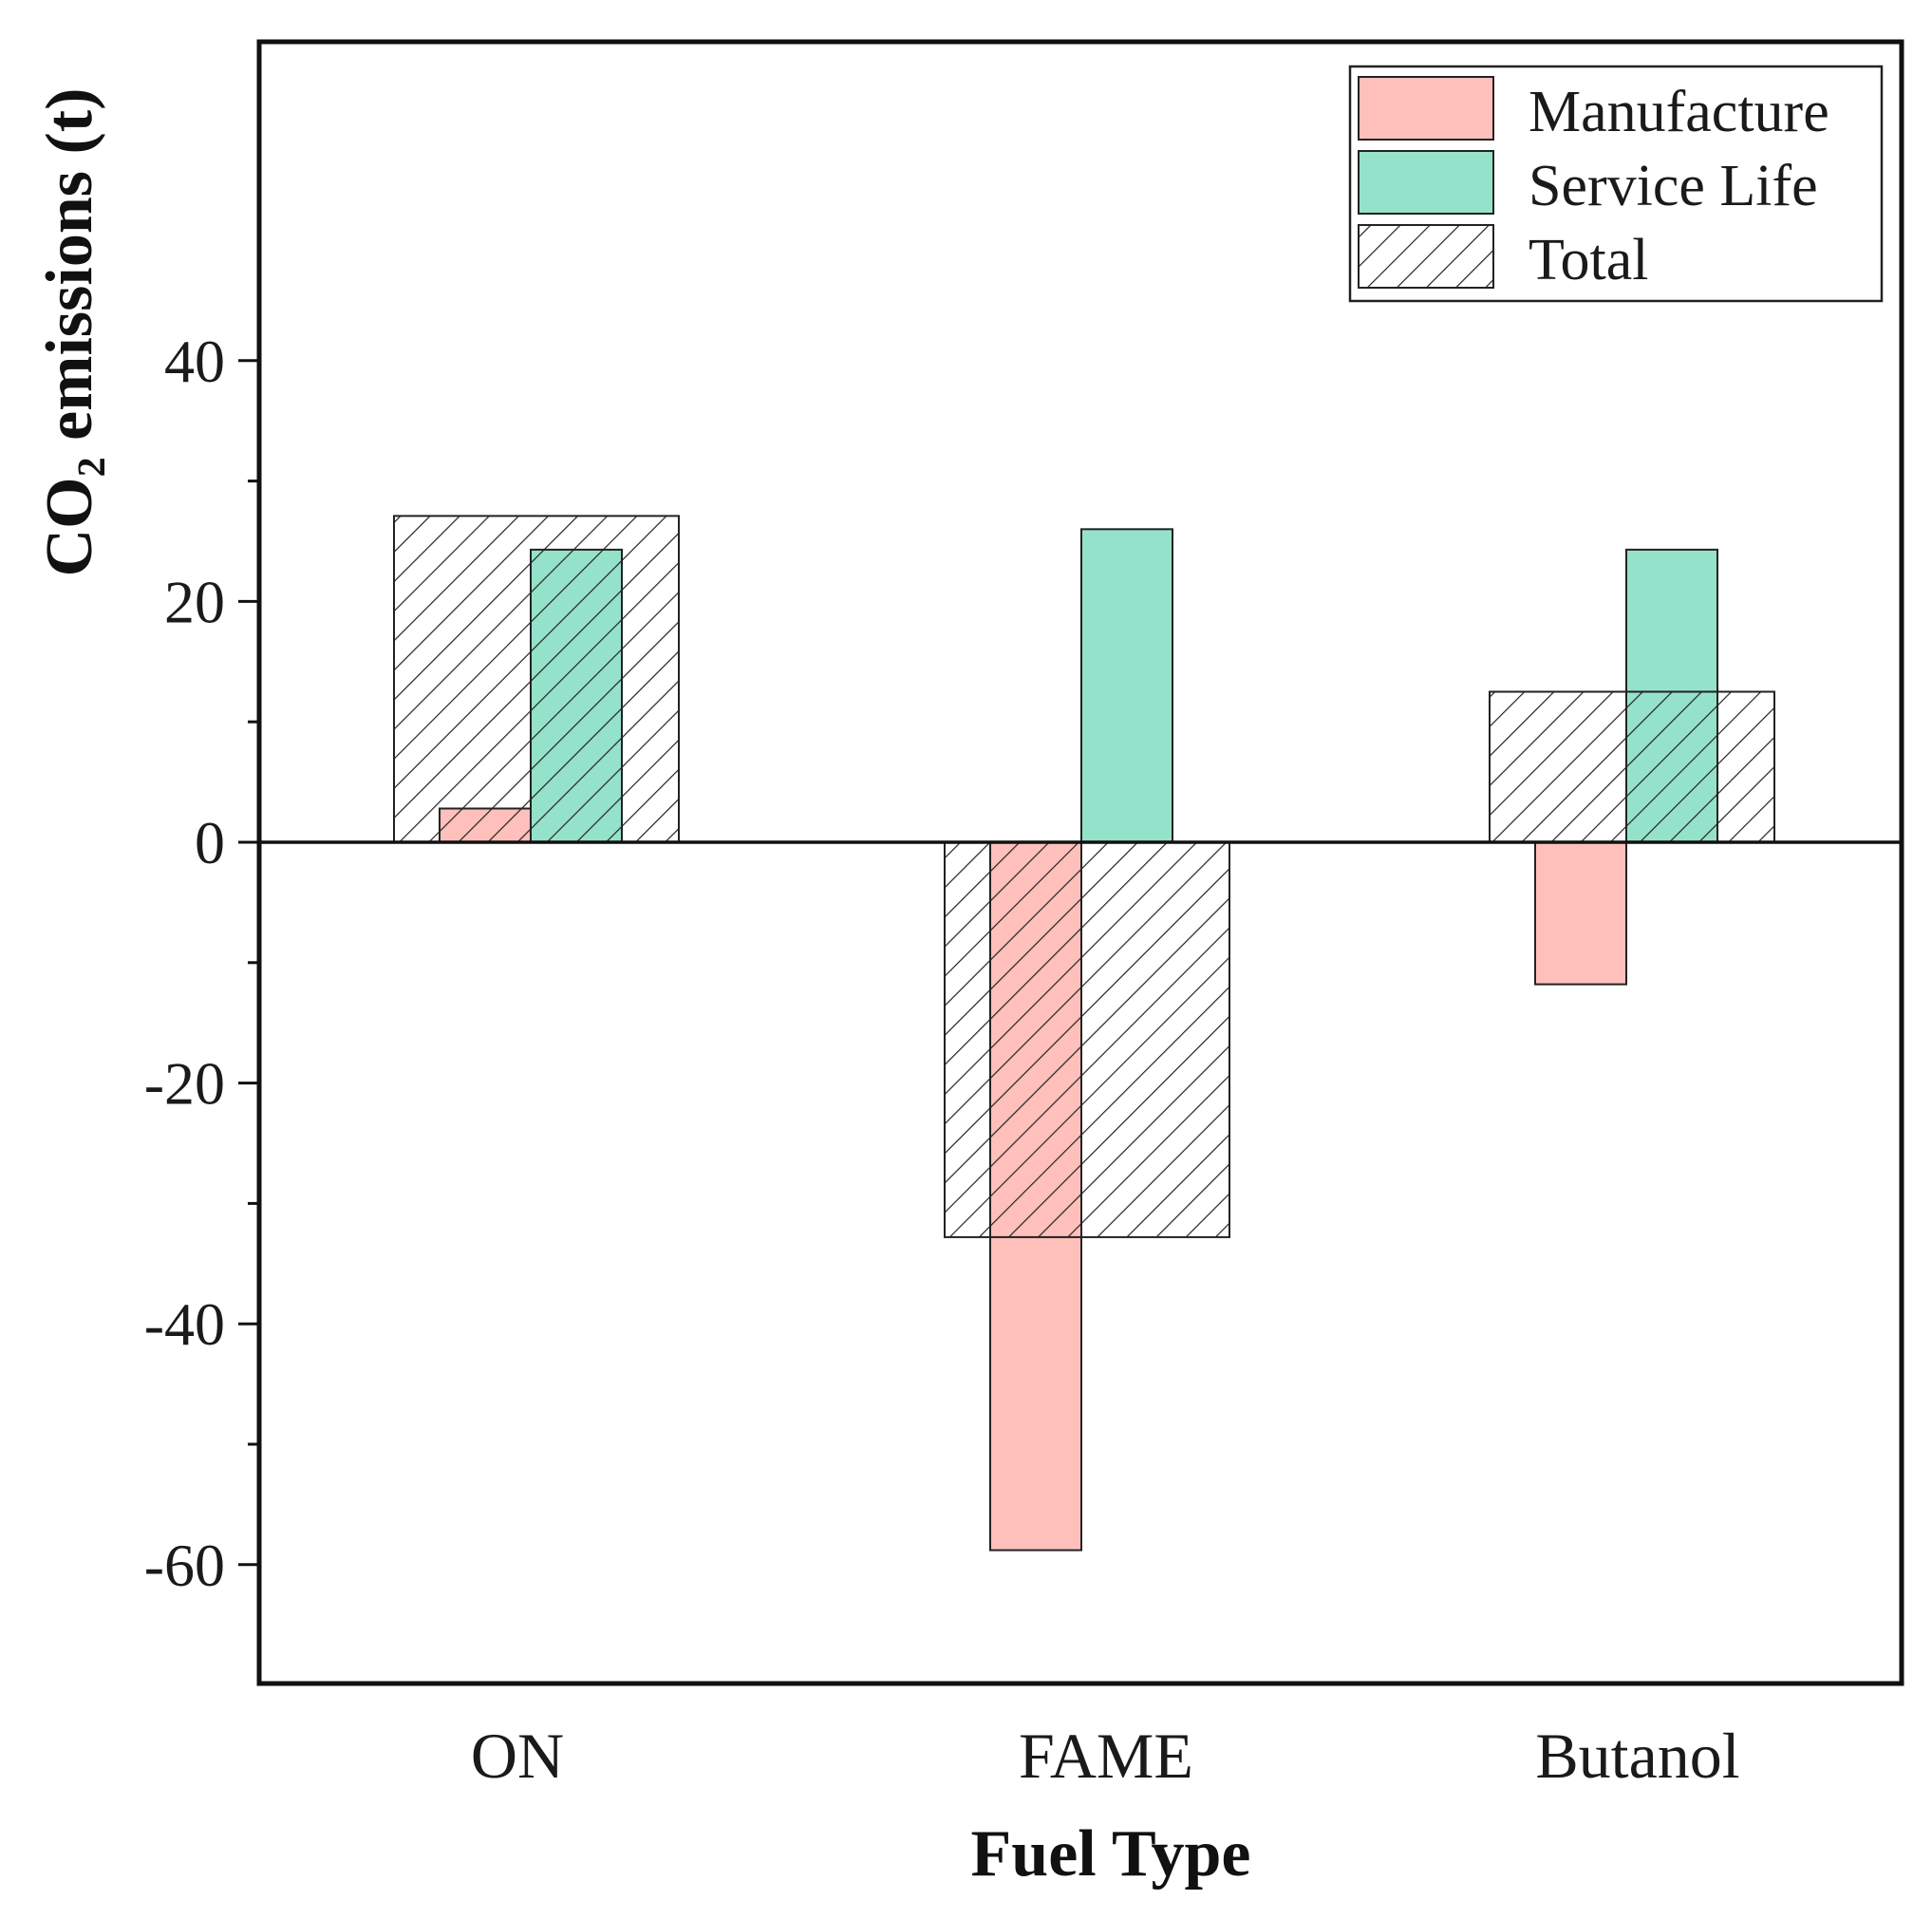 This screenshot has width=1932, height=1919. Describe the element at coordinates (1426, 256) in the screenshot. I see `legend-swatch-total` at that location.